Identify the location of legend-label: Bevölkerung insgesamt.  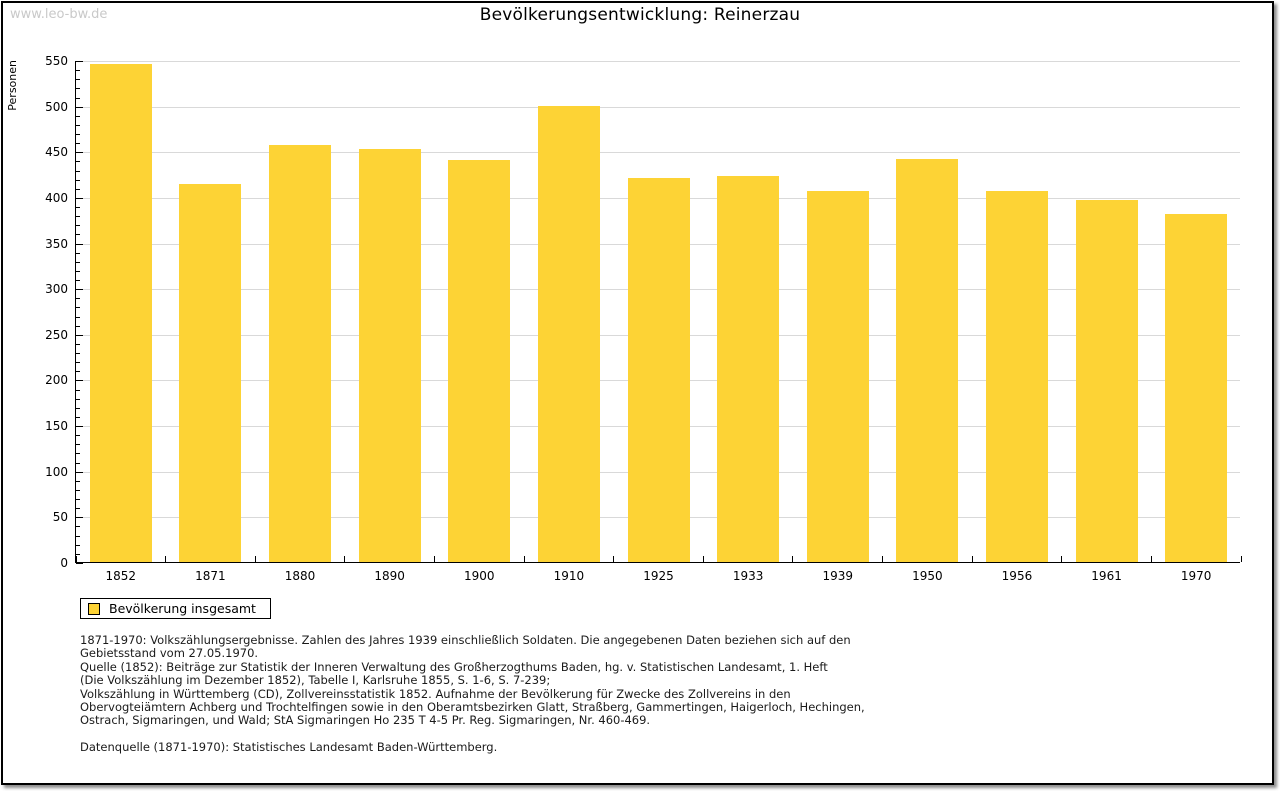
(182, 608).